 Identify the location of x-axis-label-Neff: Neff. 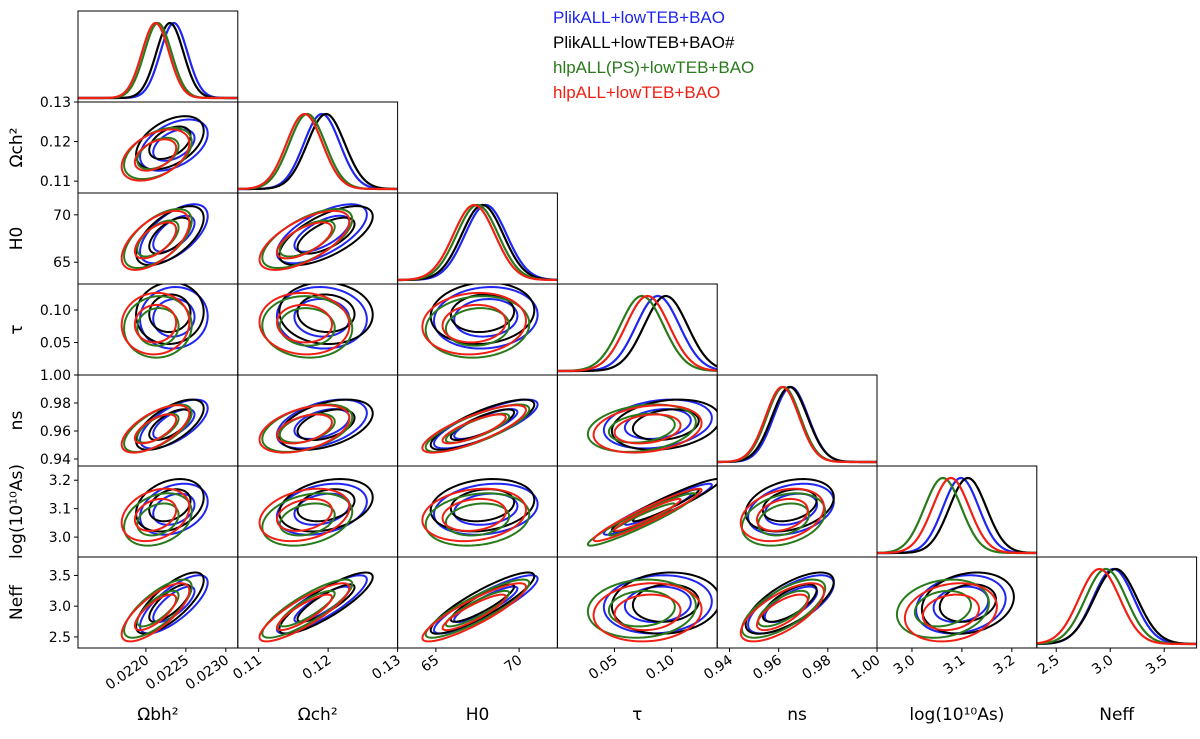
(1117, 715).